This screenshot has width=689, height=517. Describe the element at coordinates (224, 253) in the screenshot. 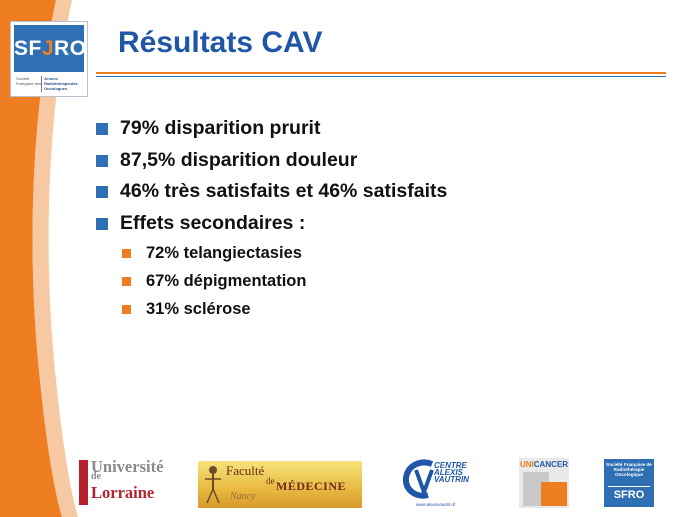

I see `sub-bullet-text: 72% telangiectasies` at that location.